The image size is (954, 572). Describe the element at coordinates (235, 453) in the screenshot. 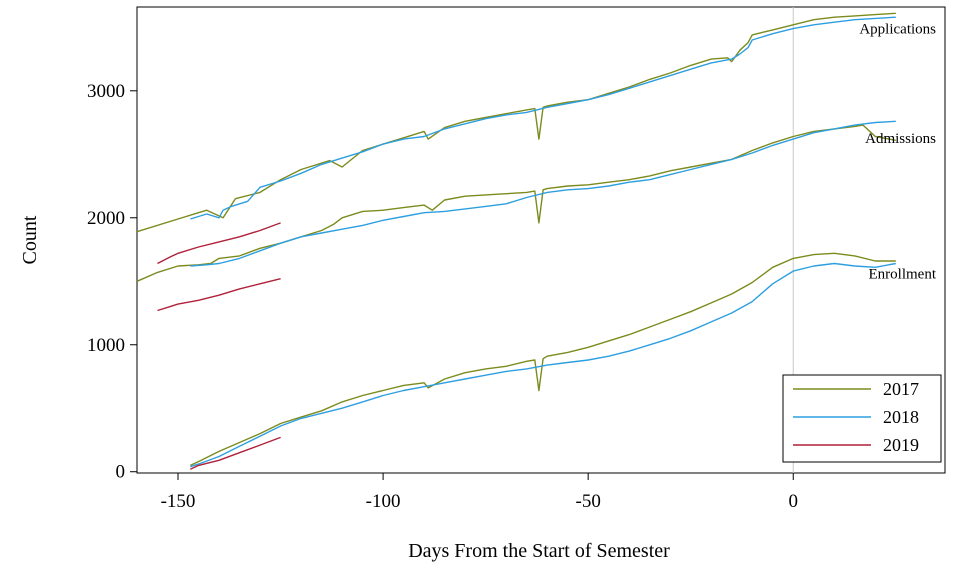

I see `series-line-enrollment-2019` at that location.